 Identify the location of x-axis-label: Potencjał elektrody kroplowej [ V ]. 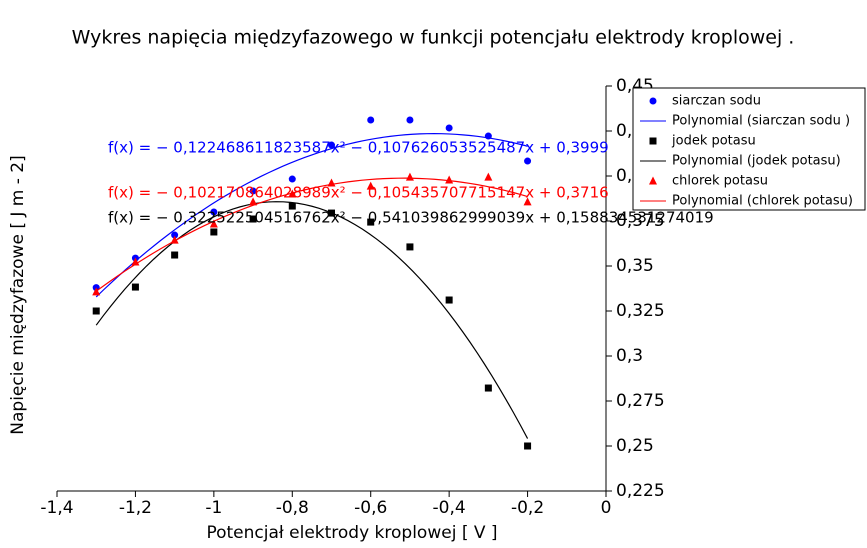
(351, 533).